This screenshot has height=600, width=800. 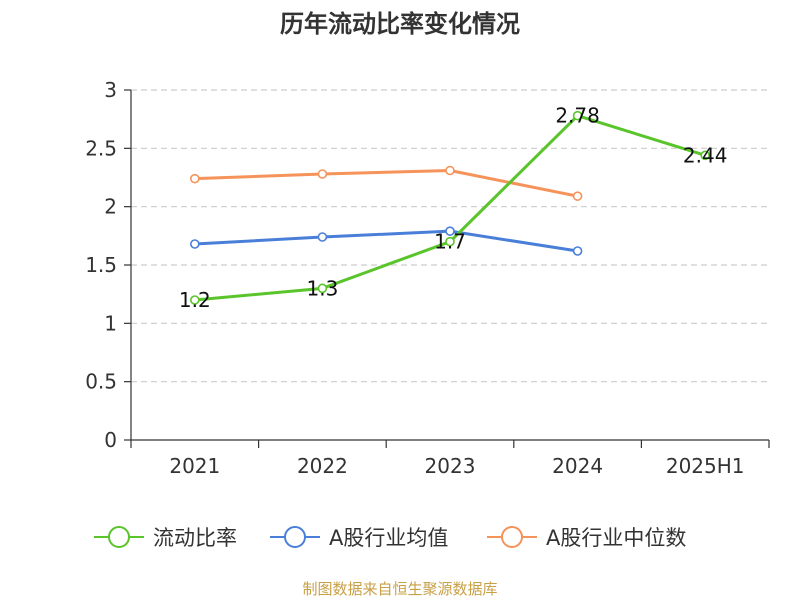 I want to click on data-label: 1.7, so click(x=450, y=242).